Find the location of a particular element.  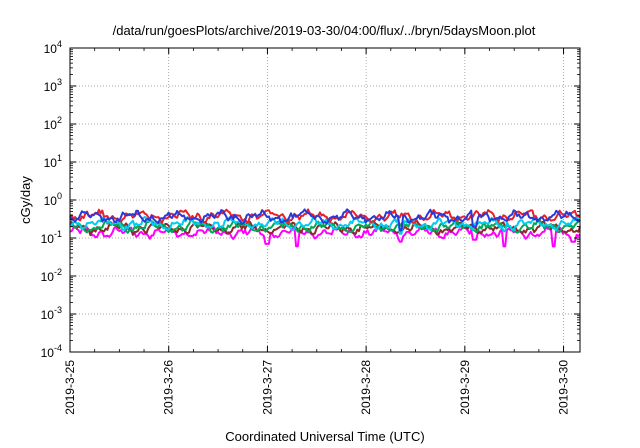

x-tick-label: 2019-3-30 is located at coordinates (564, 387).